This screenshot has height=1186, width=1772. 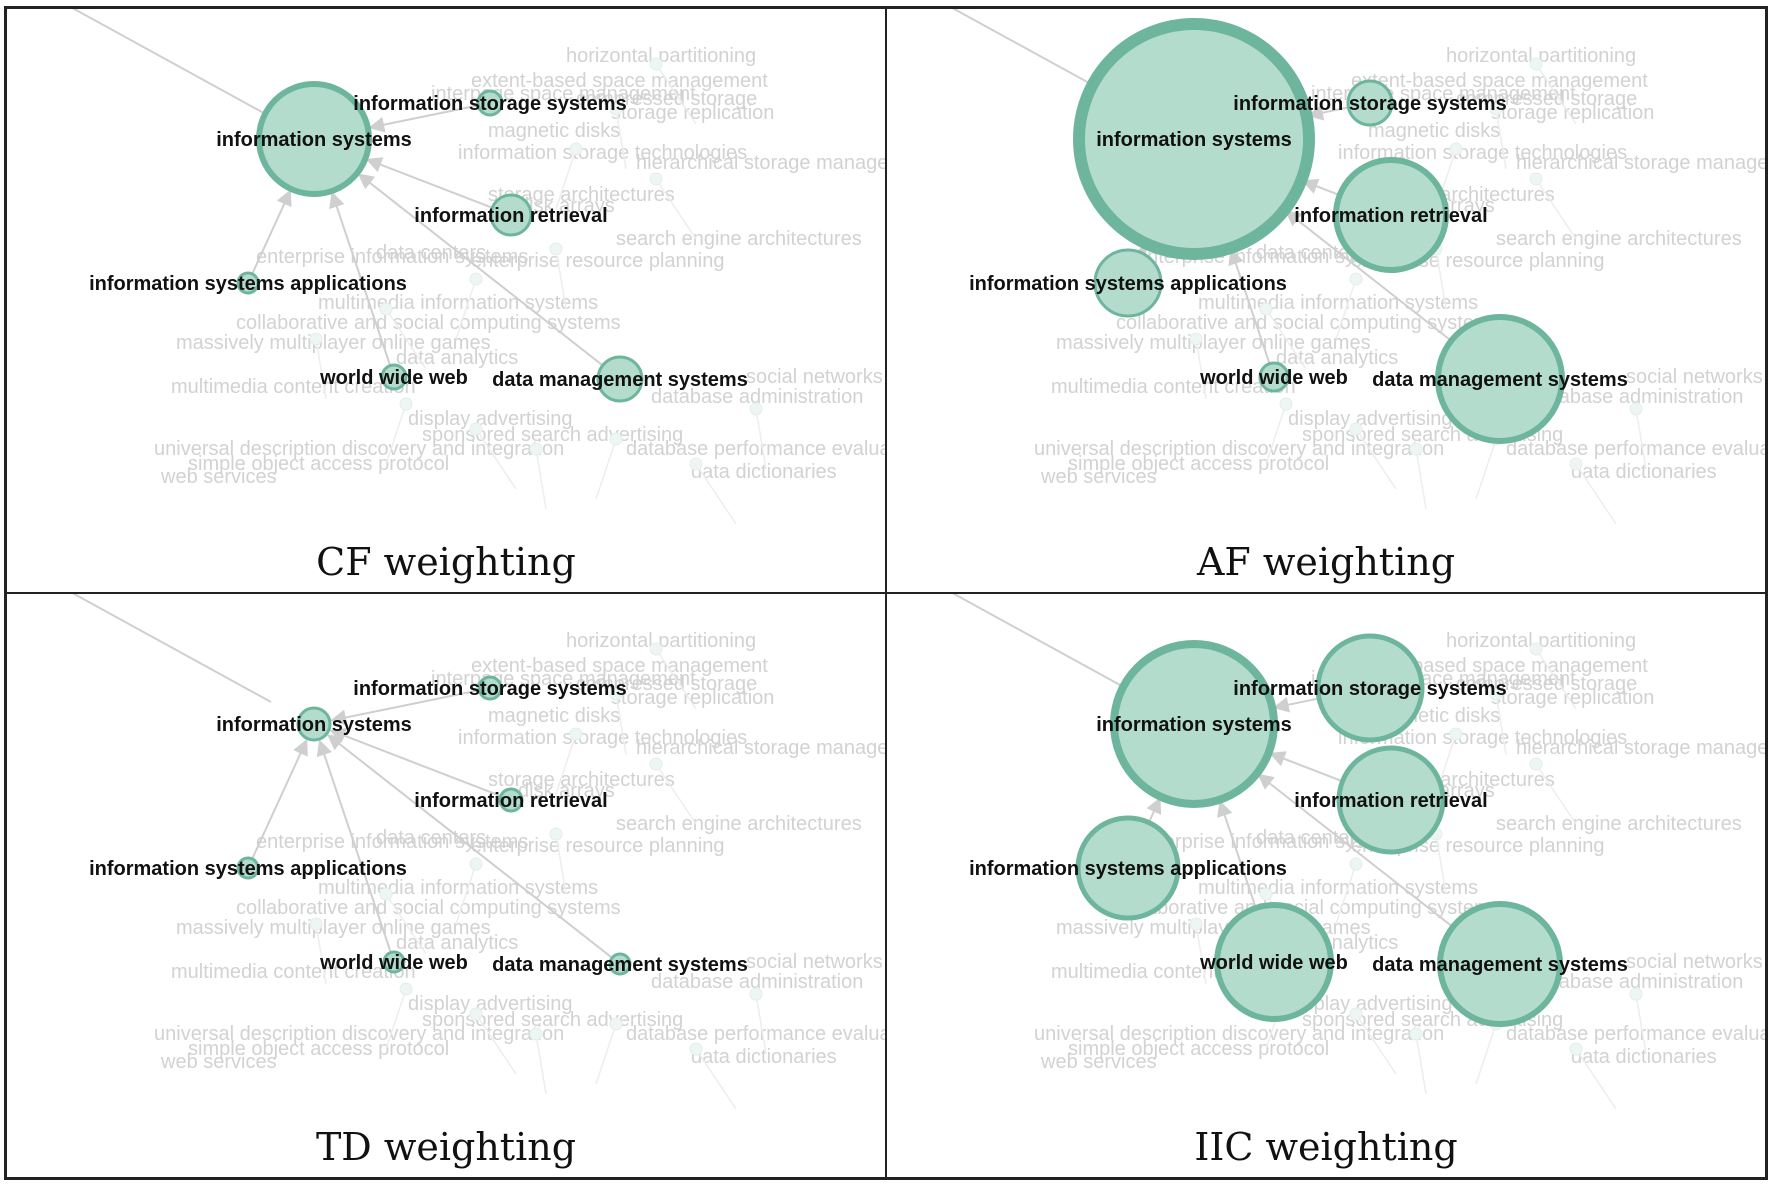 I want to click on label-world-wide-web: world wide web, so click(x=393, y=378).